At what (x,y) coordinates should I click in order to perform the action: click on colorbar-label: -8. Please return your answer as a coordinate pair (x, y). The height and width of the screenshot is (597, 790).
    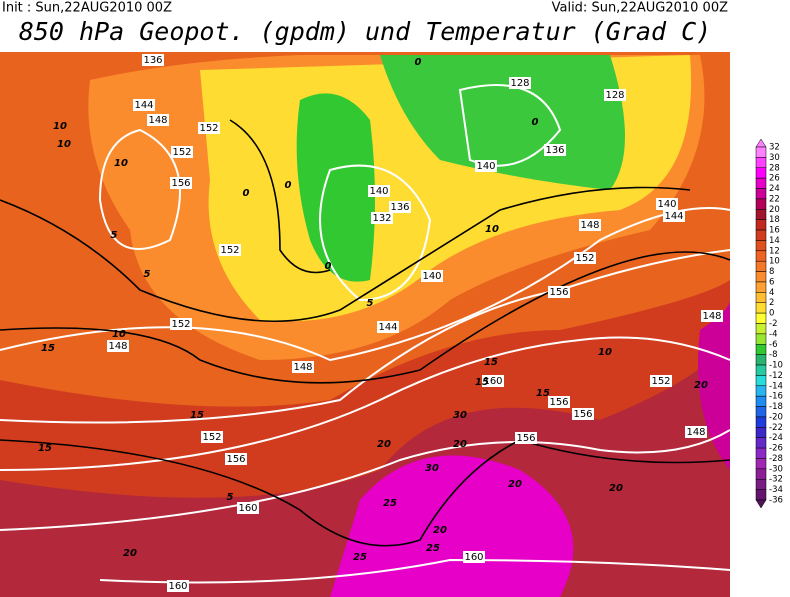
    Looking at the image, I should click on (773, 355).